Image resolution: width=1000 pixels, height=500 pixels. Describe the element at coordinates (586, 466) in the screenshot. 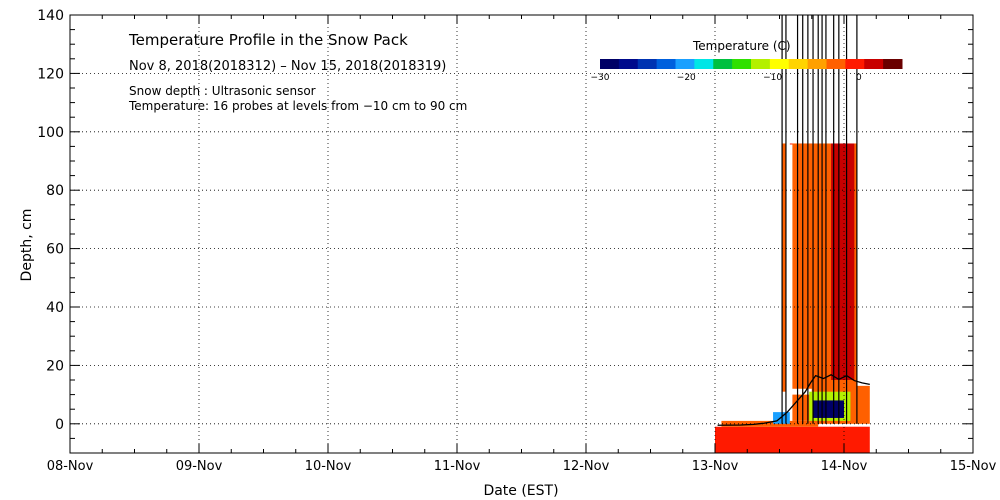

I see `x-tick-label: 12-Nov` at that location.